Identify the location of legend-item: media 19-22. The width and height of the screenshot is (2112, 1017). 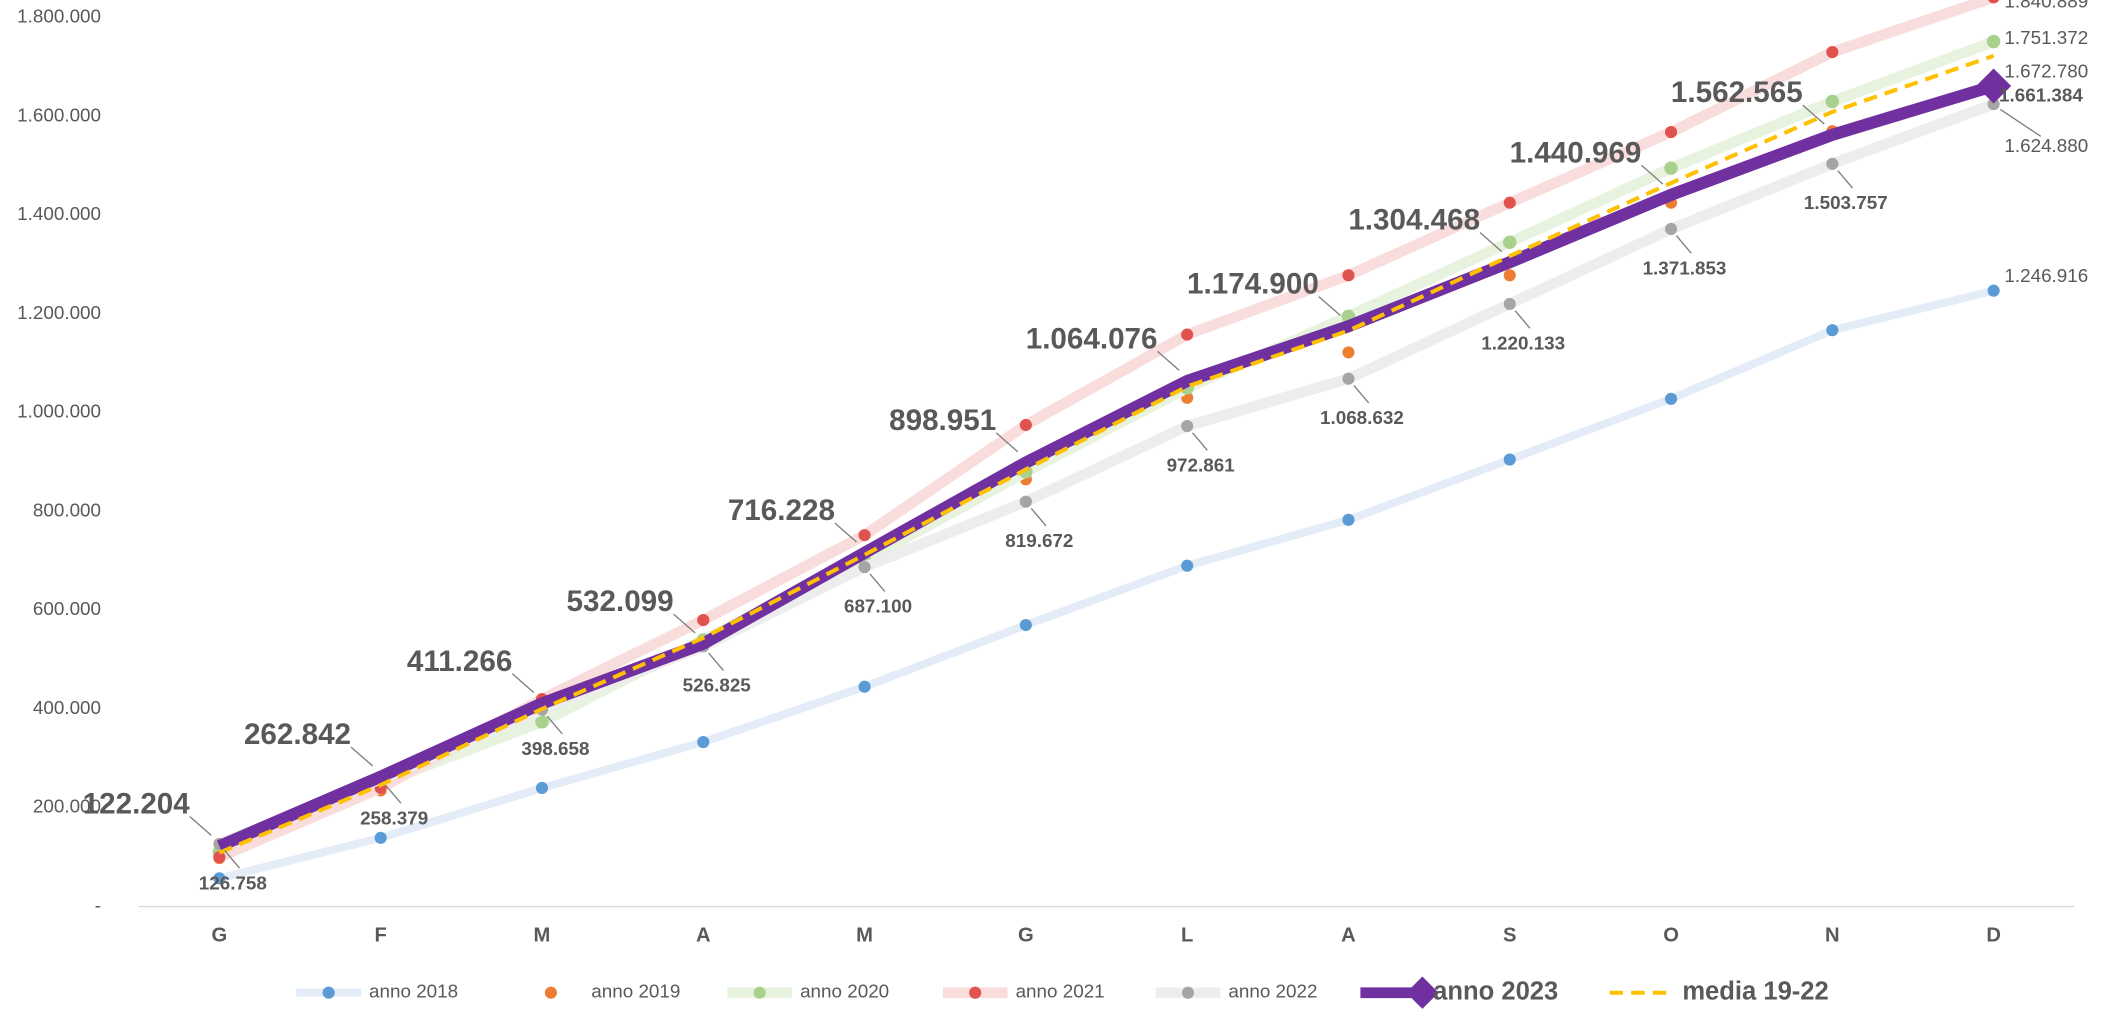
(1719, 991).